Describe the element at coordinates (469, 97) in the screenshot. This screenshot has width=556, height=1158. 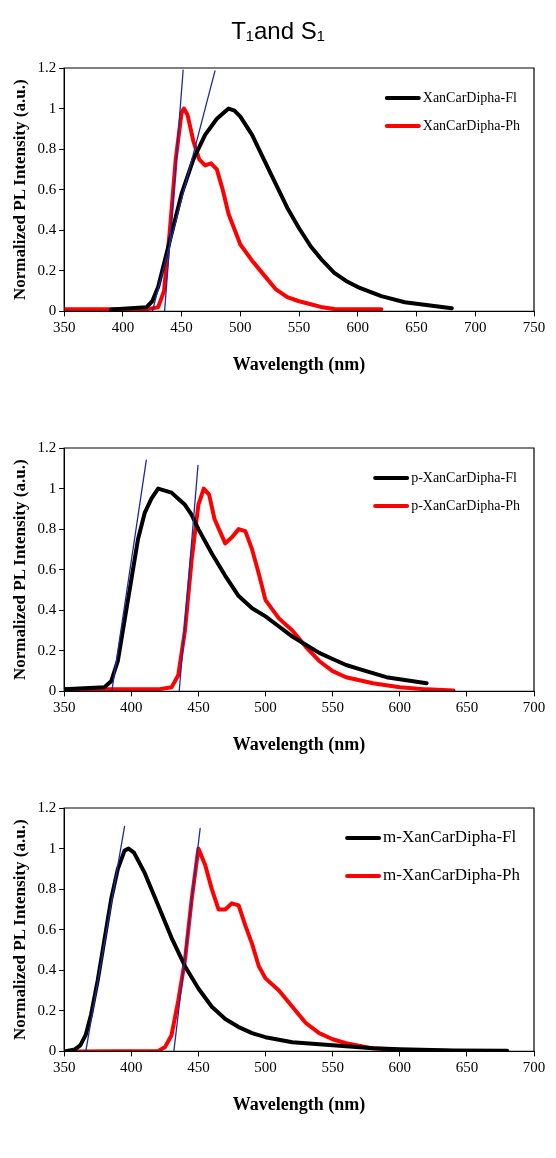
I see `legend-label: XanCarDipha-Fl` at that location.